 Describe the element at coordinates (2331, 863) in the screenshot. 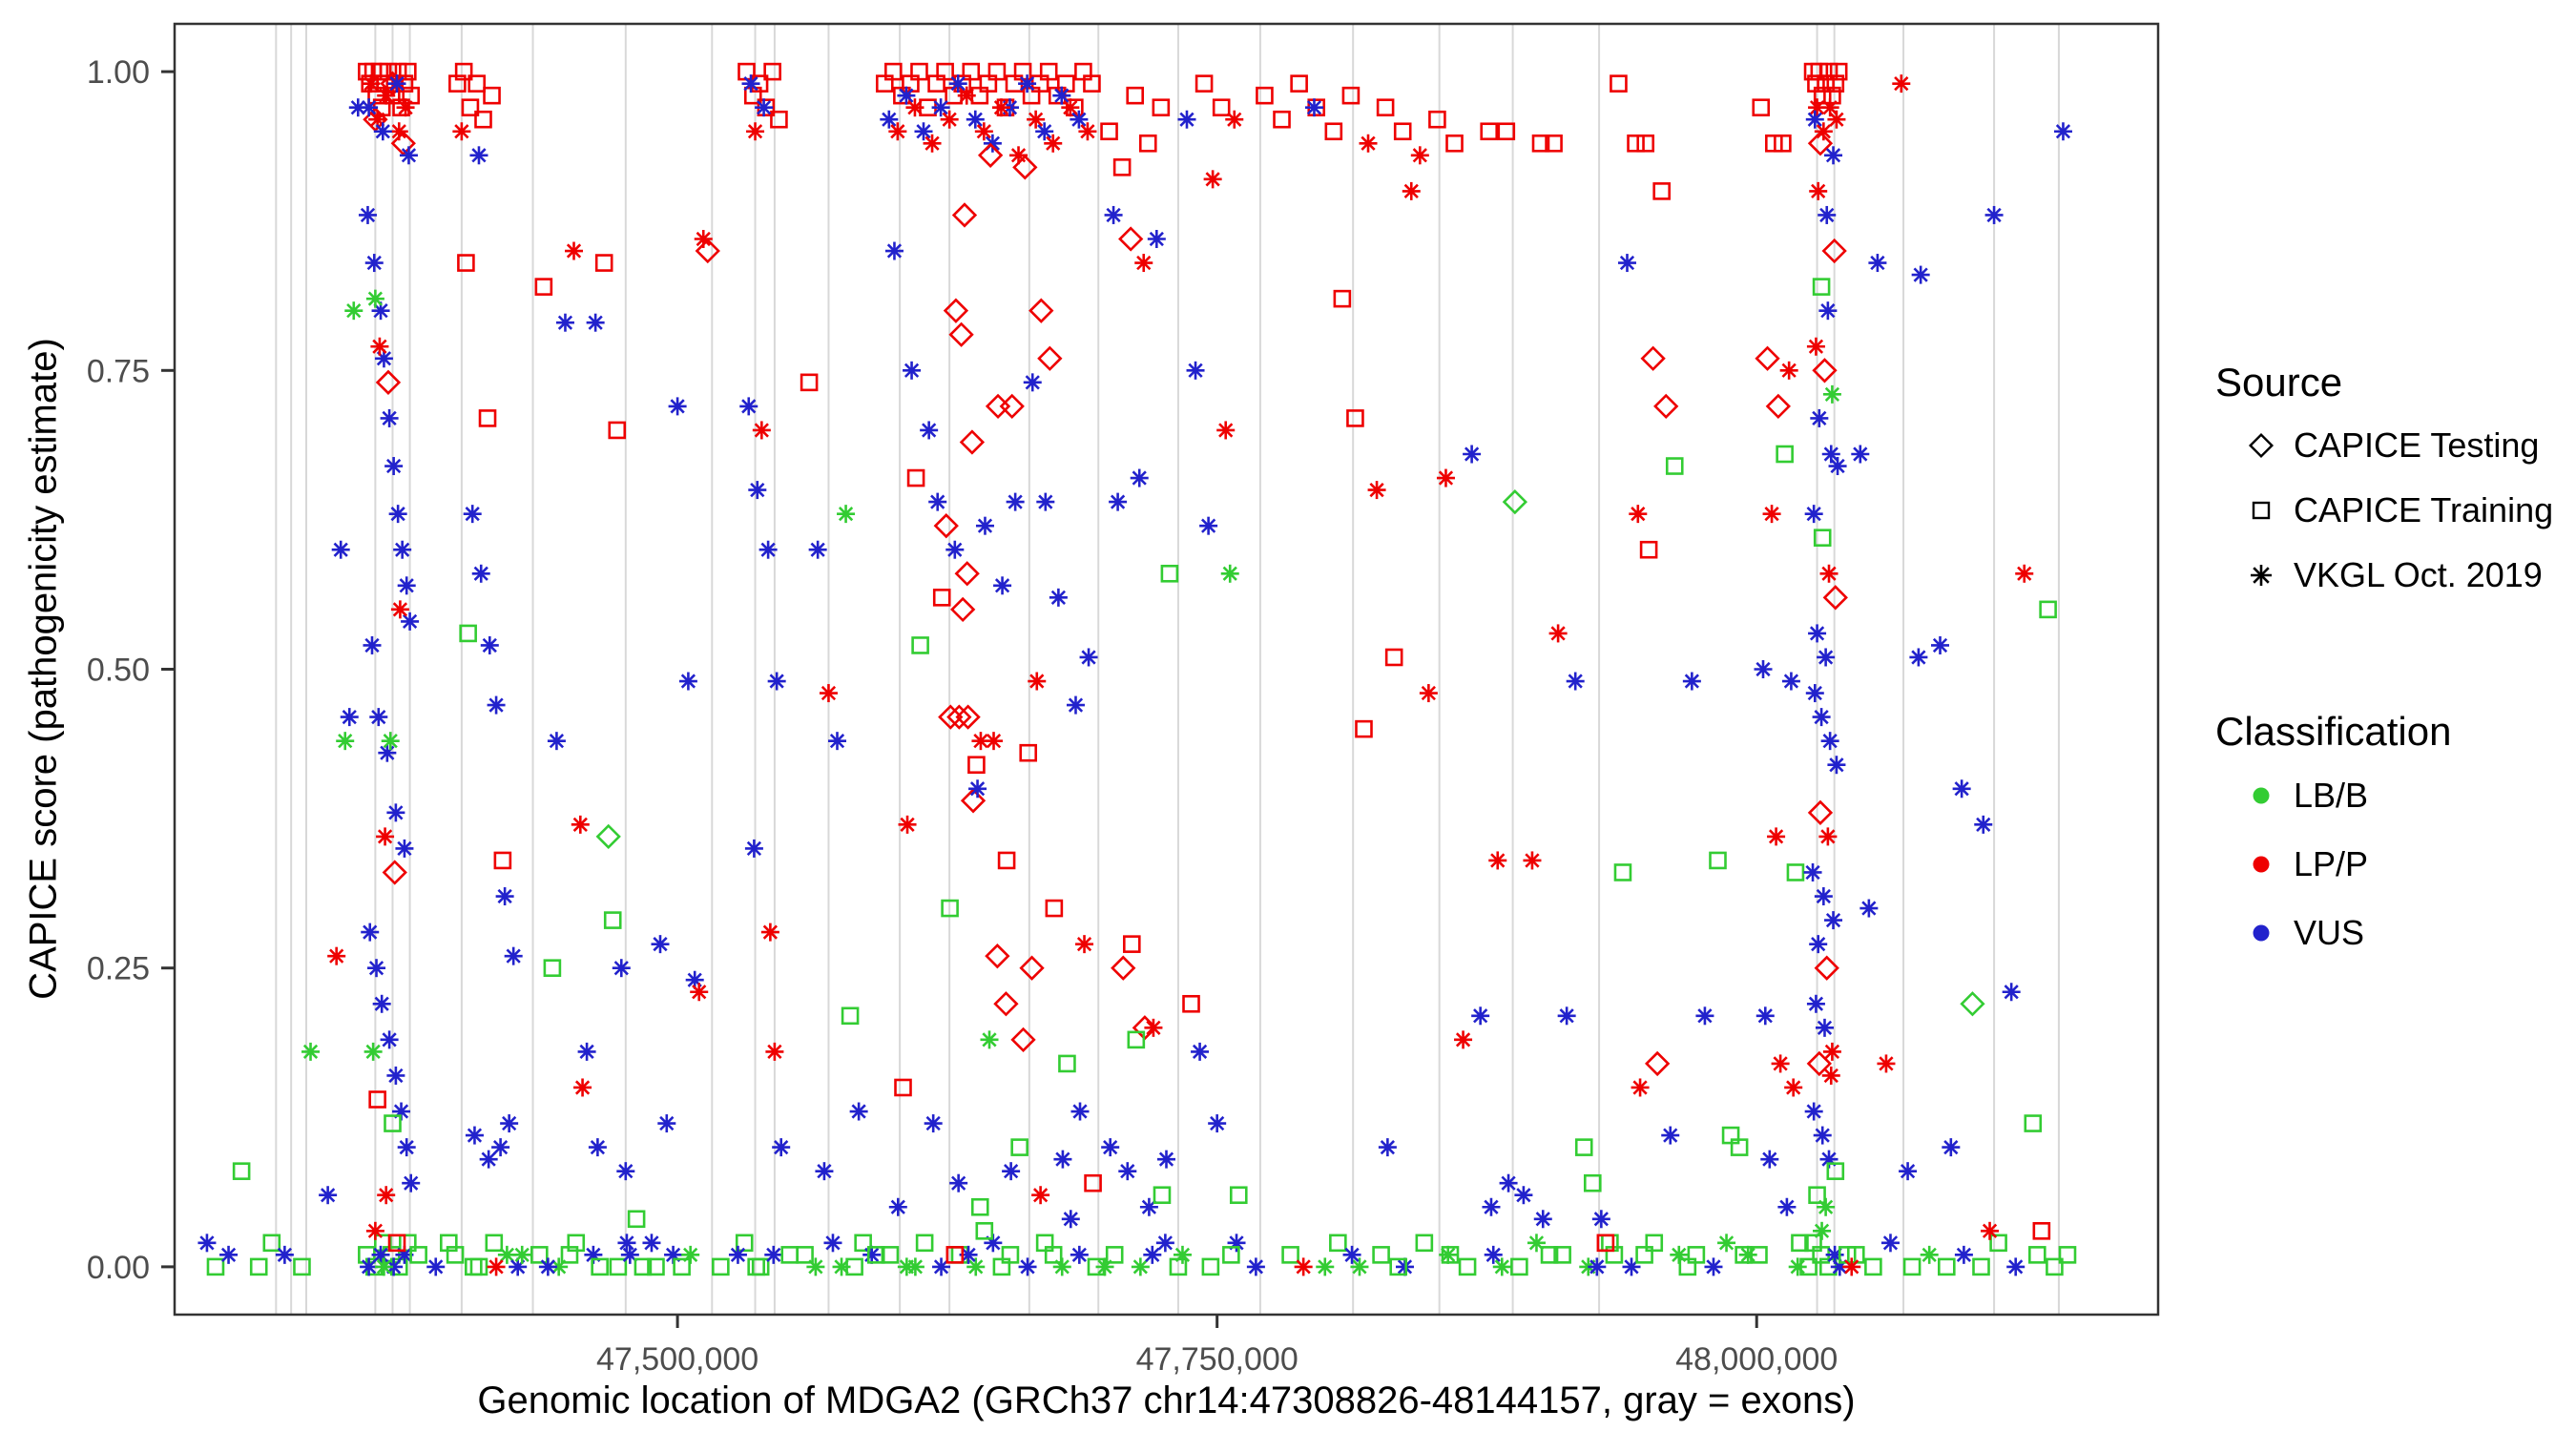

I see `legend-item-label: LP/P` at that location.